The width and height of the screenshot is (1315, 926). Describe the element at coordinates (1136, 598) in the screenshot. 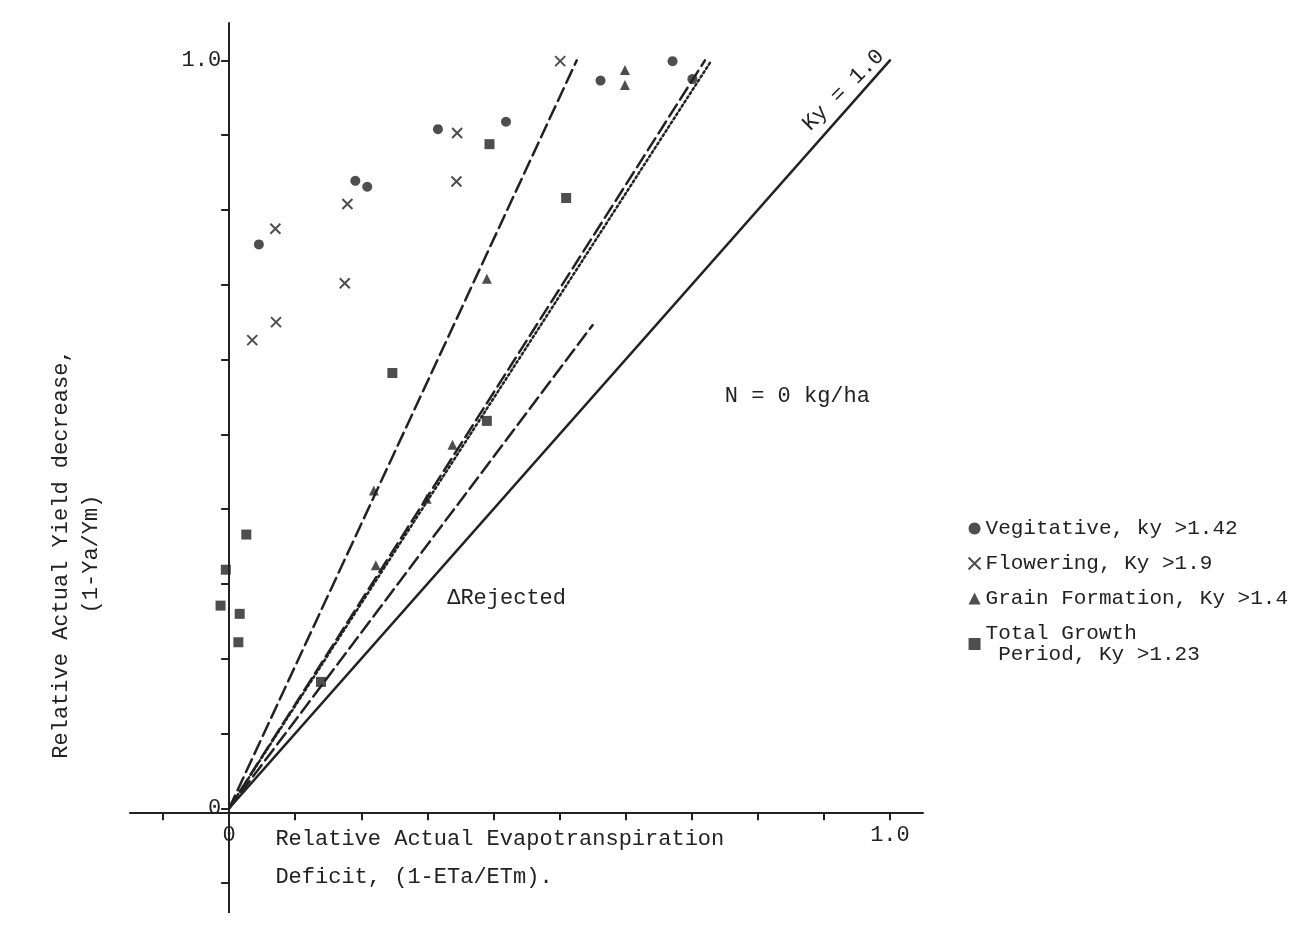

I see `legend-label: Grain Formation, Ky >1.4` at that location.